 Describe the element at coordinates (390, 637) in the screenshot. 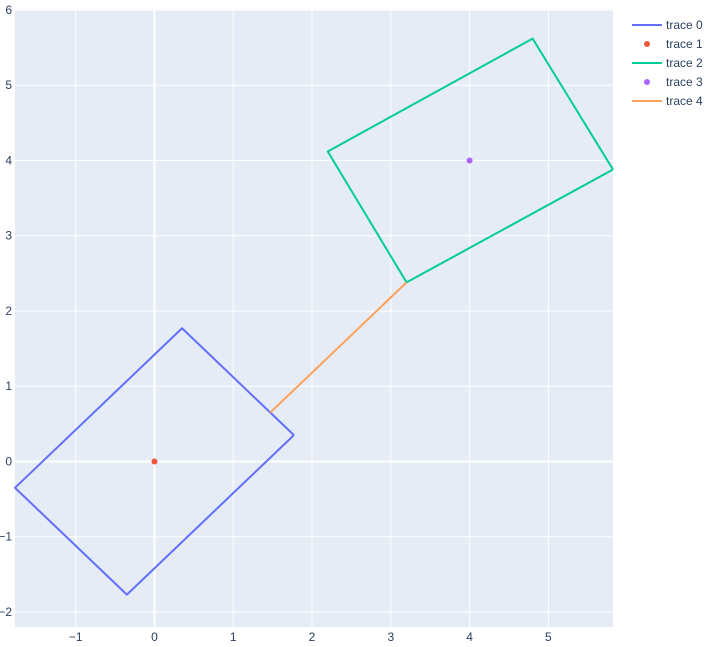

I see `x-tick-label: 3` at that location.